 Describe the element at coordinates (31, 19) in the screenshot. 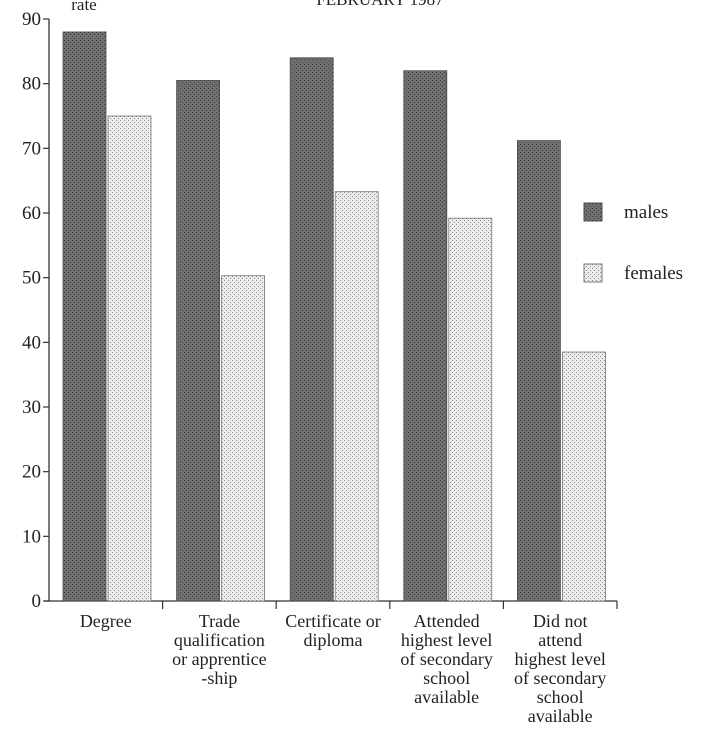

I see `y-tick-label: 90` at that location.